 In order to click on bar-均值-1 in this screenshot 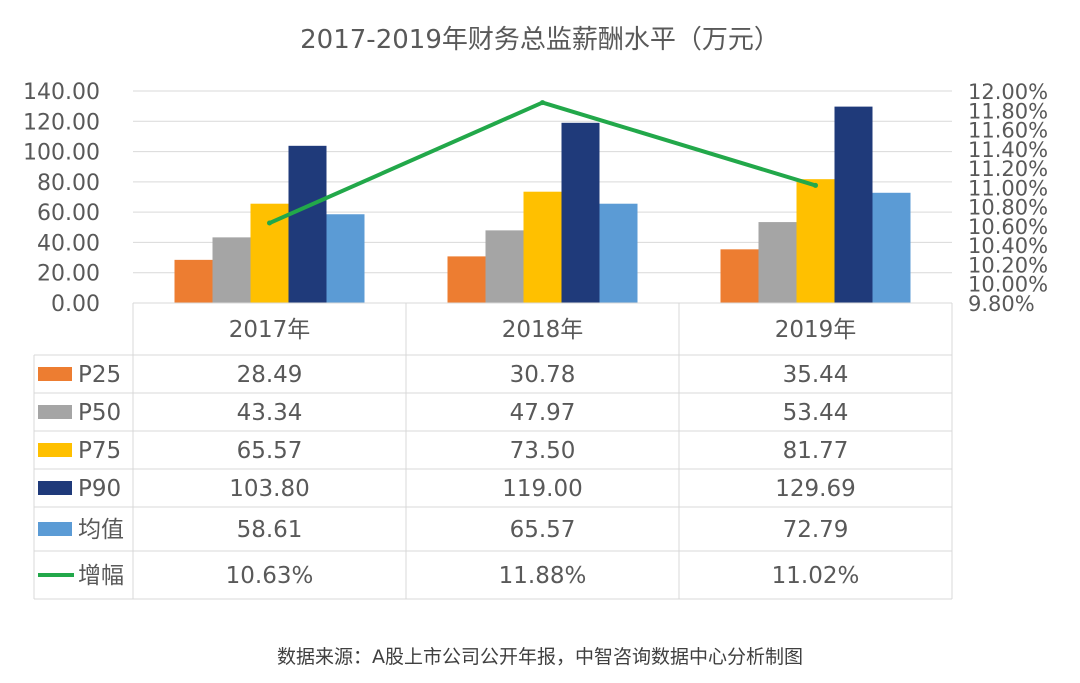, I will do `click(618, 253)`.